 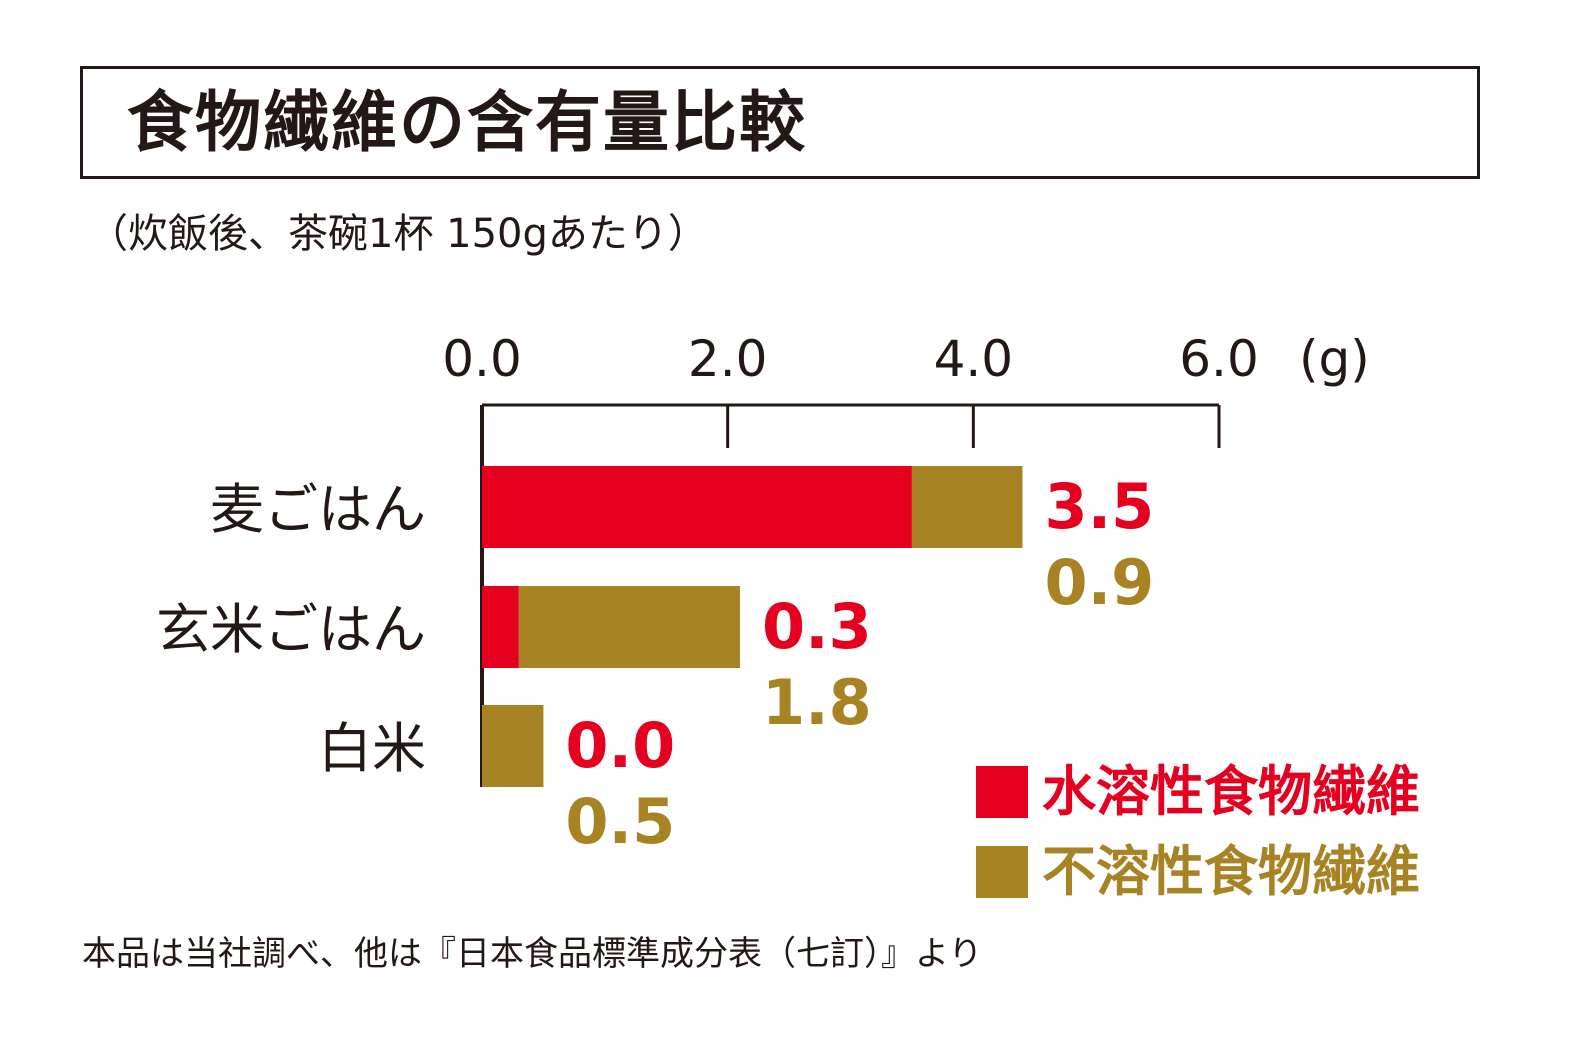 What do you see at coordinates (974, 359) in the screenshot?
I see `x-tick-label: 4.0` at bounding box center [974, 359].